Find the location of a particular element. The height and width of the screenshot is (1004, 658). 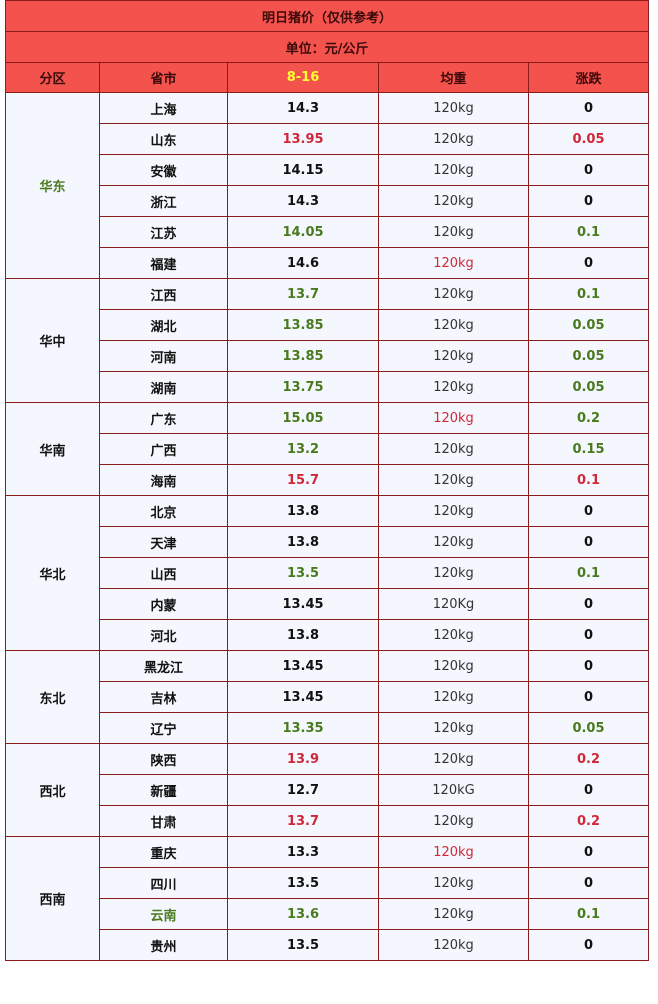

table-row: 西南 重庆 13.3 120kg 0 is located at coordinates (327, 898).